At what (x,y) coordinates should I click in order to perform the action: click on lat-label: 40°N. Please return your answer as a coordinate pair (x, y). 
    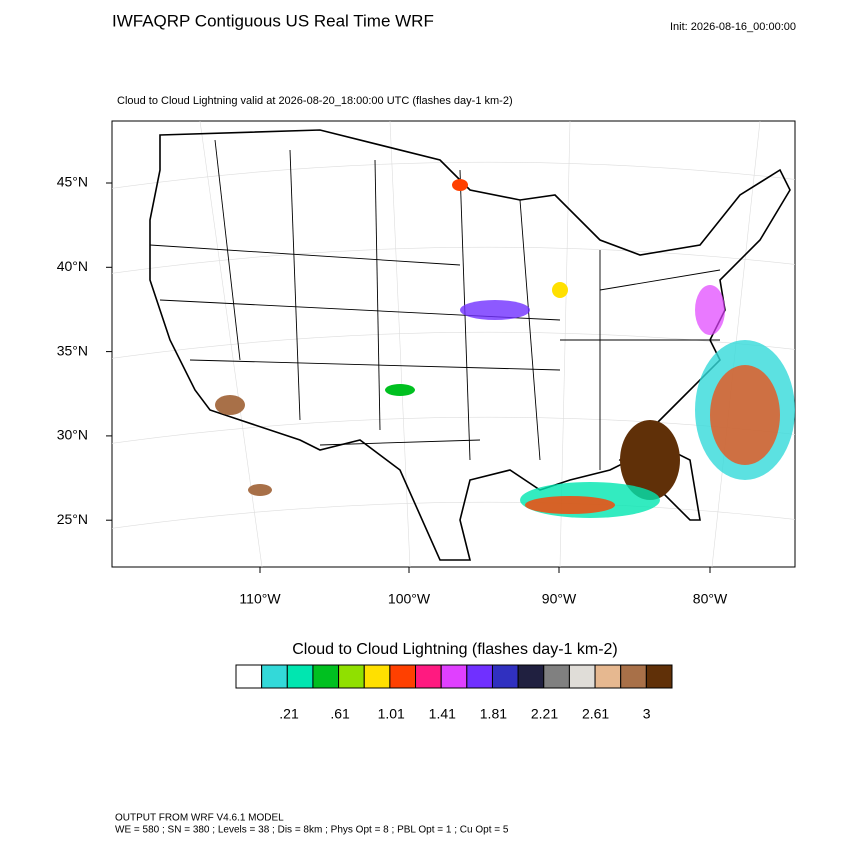
    Looking at the image, I should click on (72, 266).